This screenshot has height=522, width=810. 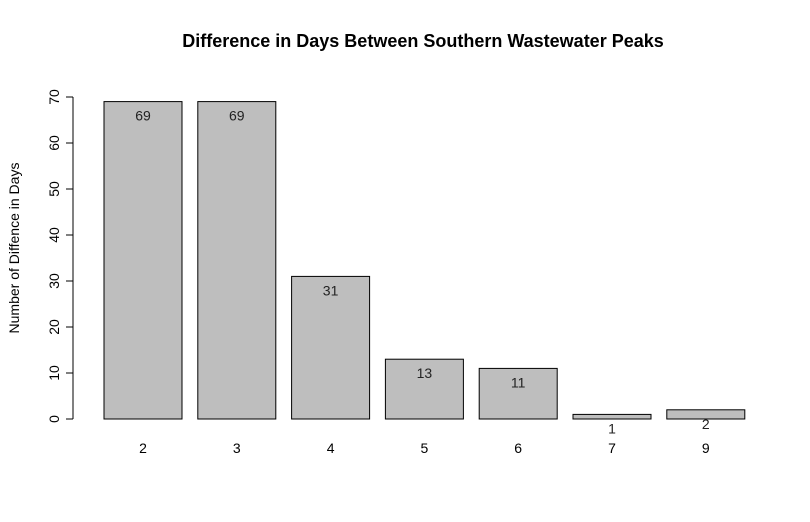 What do you see at coordinates (54, 373) in the screenshot?
I see `y-tick-label: 10` at bounding box center [54, 373].